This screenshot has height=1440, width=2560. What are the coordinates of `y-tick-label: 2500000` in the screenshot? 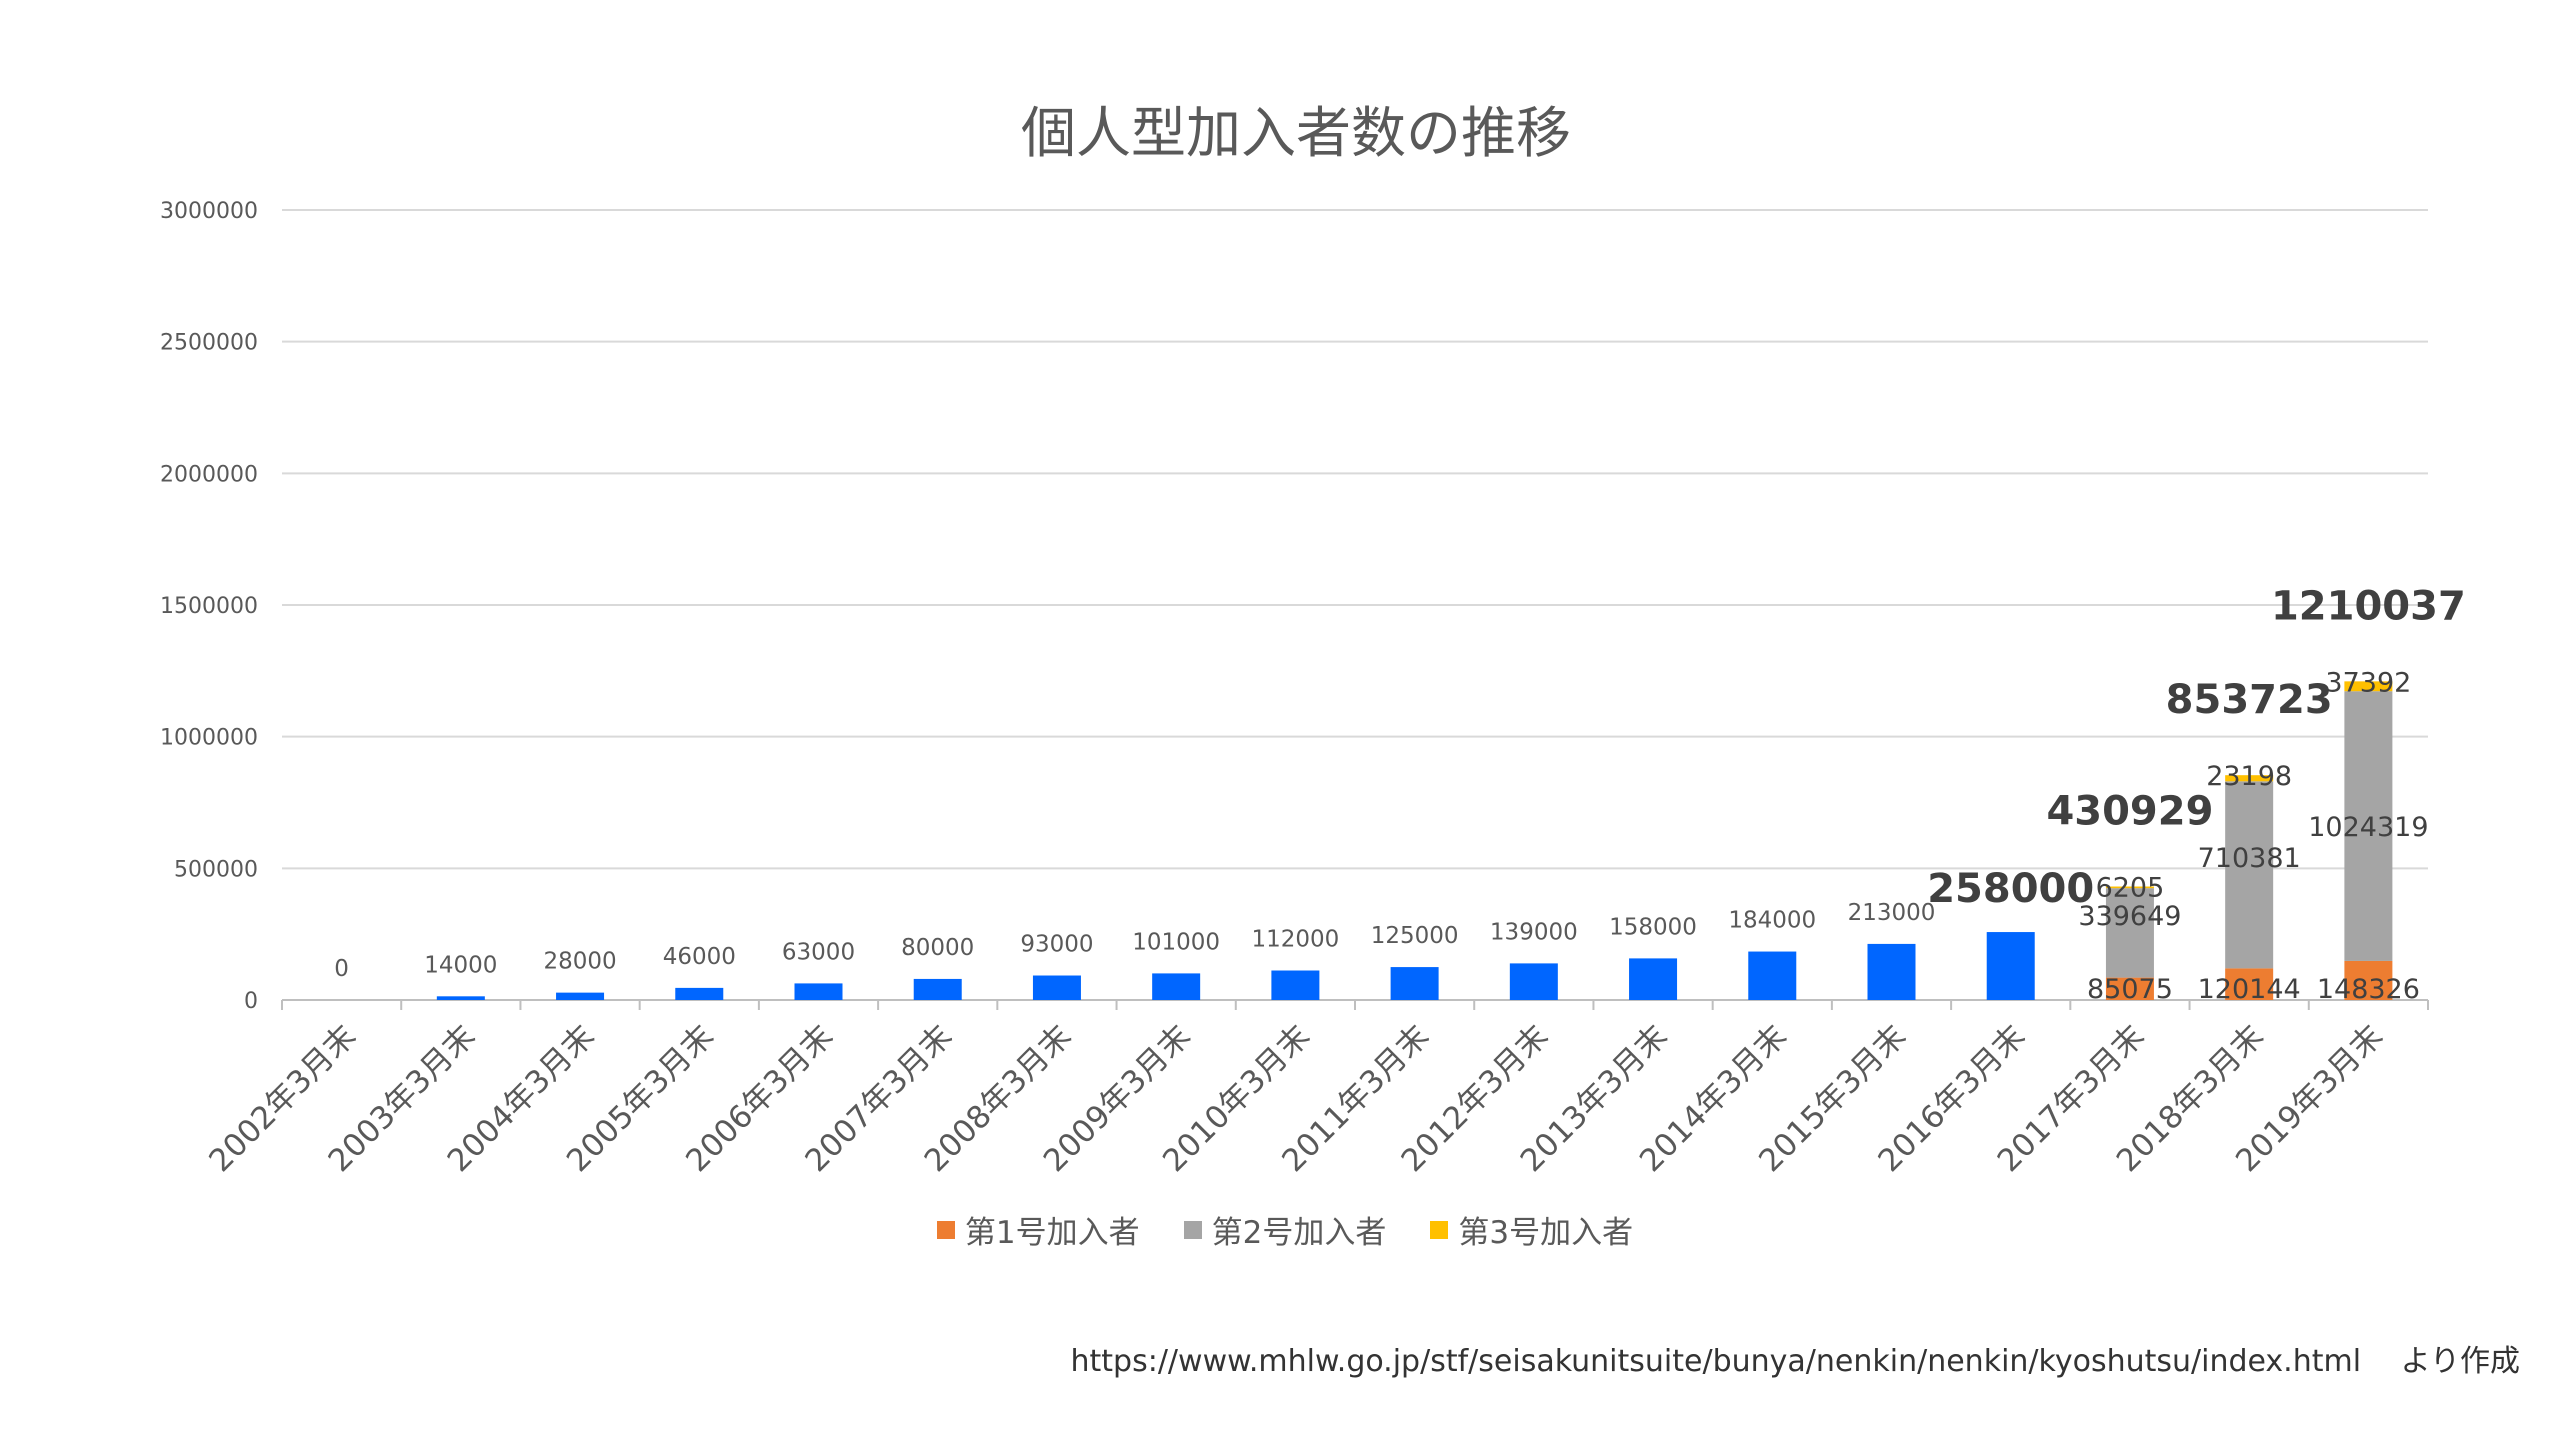 It's located at (209, 343).